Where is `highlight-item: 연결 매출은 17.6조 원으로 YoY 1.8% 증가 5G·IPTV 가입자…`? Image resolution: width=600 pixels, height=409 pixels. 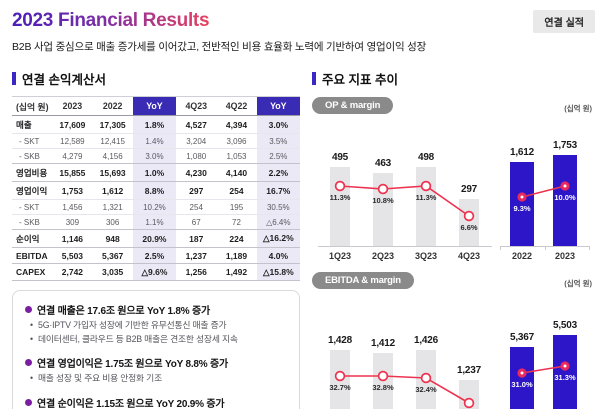
highlight-item: 연결 매출은 17.6조 원으로 YoY 1.8% 증가 5G·IPTV 가입자… is located at coordinates (156, 324).